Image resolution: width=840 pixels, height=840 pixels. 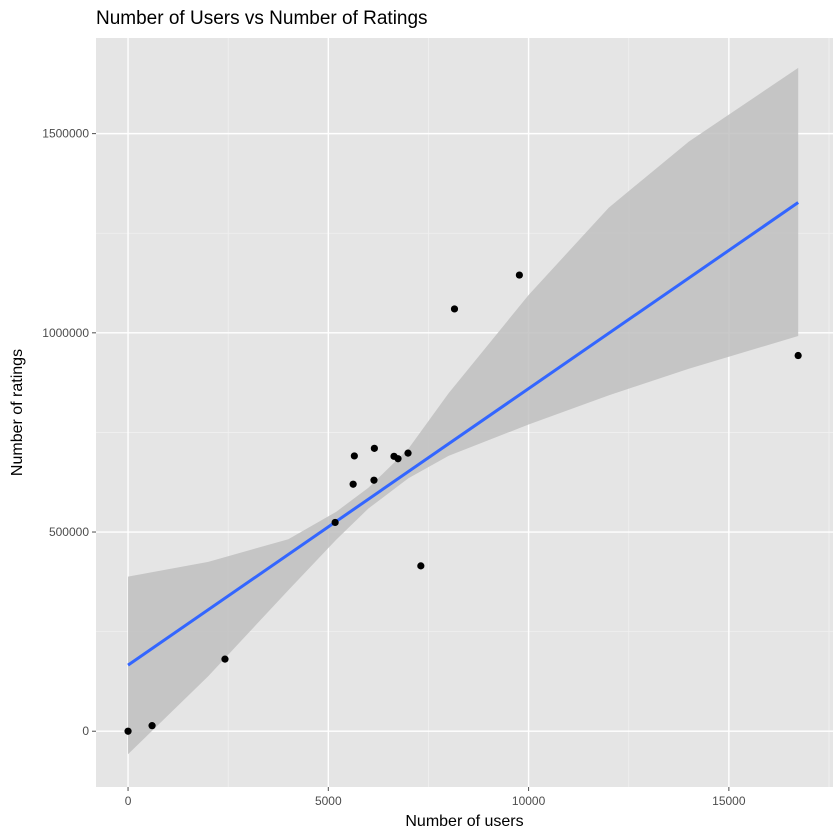 What do you see at coordinates (435, 797) in the screenshot?
I see `x-axis: 0 5000 10000 15000` at bounding box center [435, 797].